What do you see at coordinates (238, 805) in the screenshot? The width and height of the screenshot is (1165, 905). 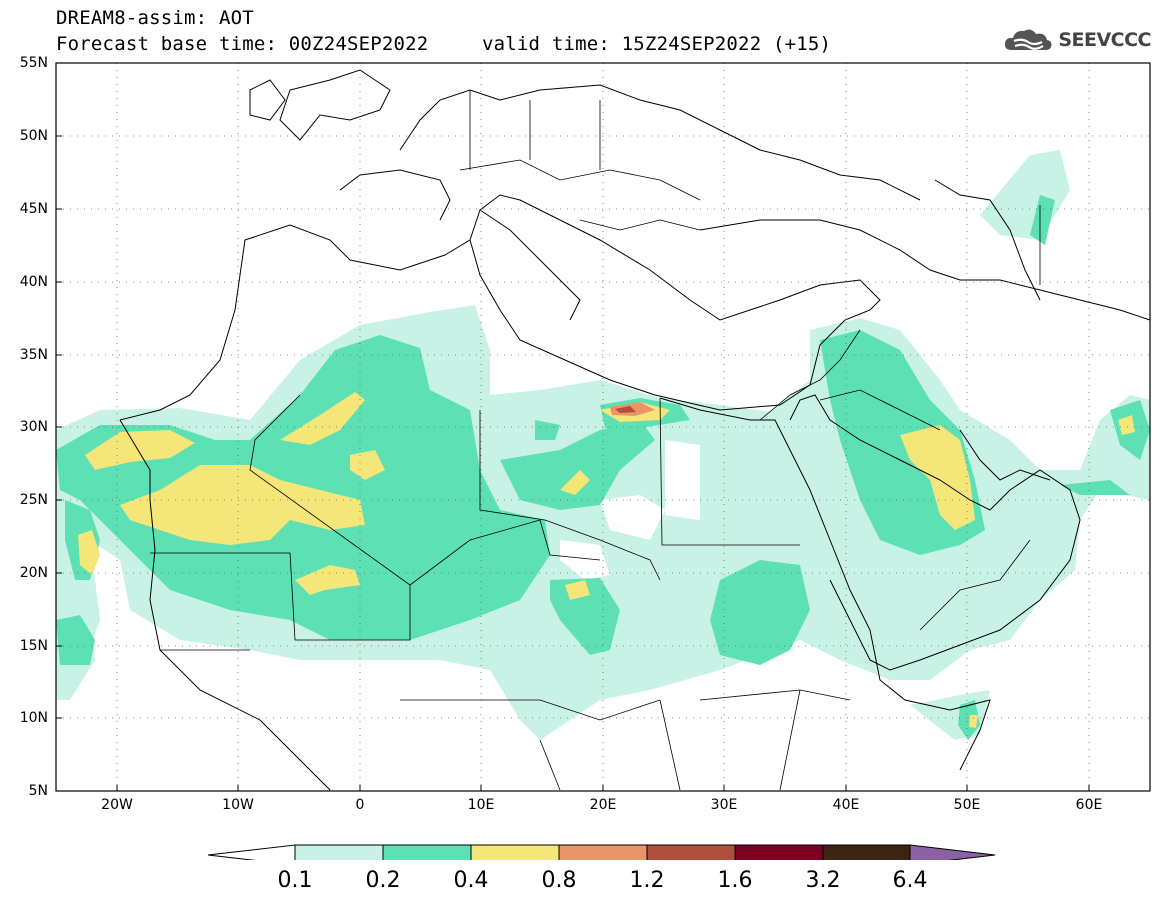 I see `lon-label: 10W` at bounding box center [238, 805].